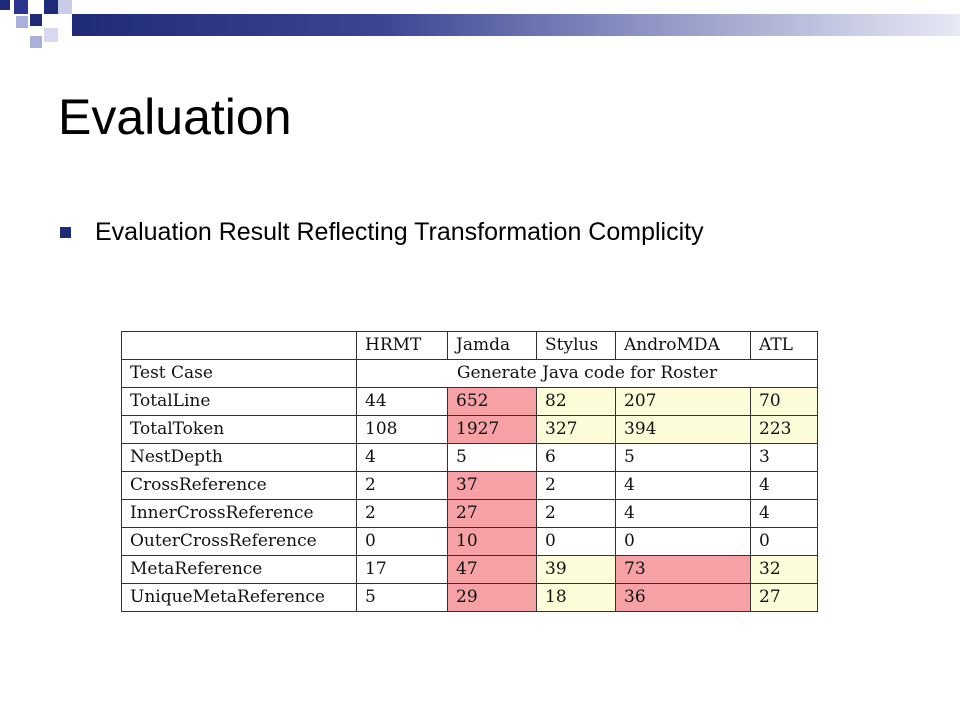 Image resolution: width=960 pixels, height=720 pixels. I want to click on header-cell: HRMT, so click(402, 345).